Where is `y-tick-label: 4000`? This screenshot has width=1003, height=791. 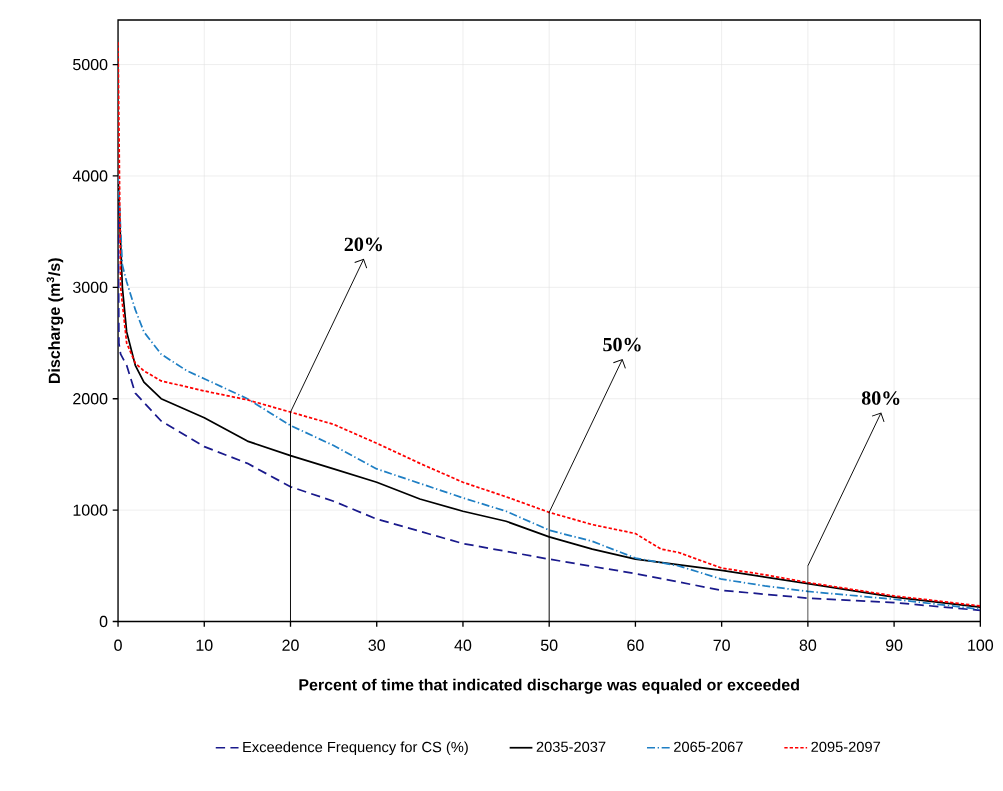 y-tick-label: 4000 is located at coordinates (90, 176).